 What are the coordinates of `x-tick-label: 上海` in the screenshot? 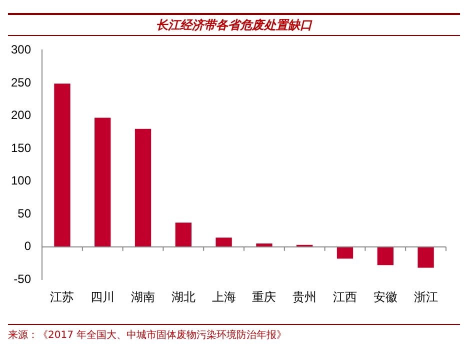 It's located at (224, 297).